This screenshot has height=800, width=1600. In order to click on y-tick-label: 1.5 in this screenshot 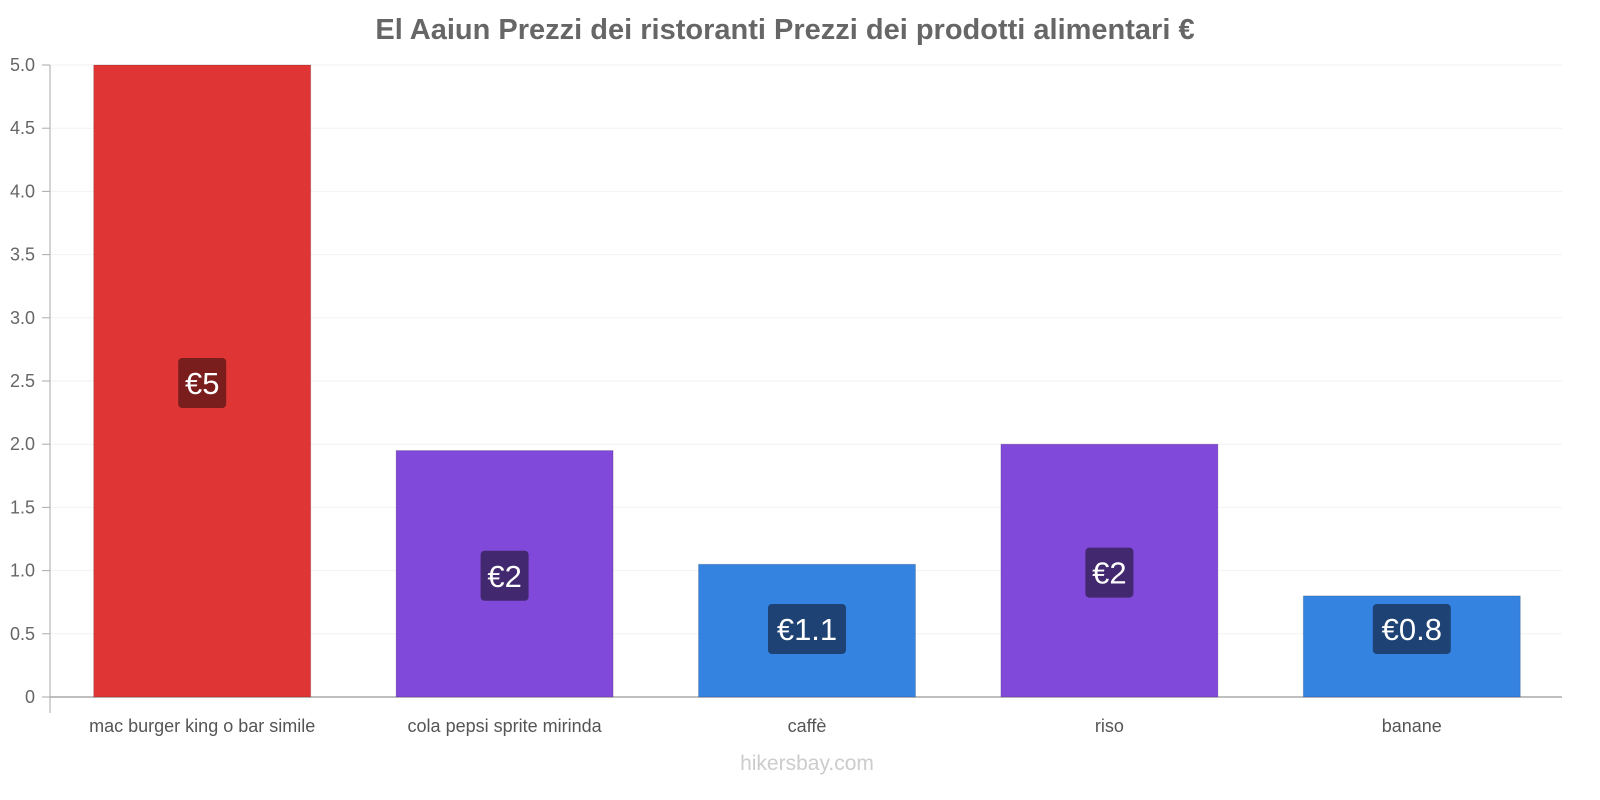, I will do `click(22, 507)`.